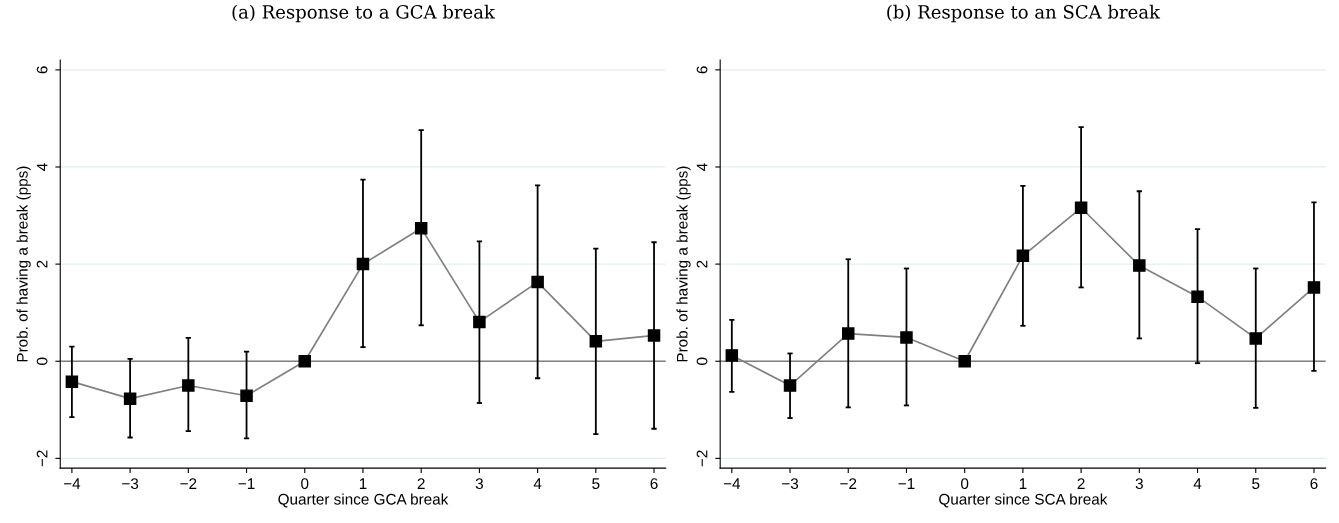 The height and width of the screenshot is (523, 1339). Describe the element at coordinates (1024, 13) in the screenshot. I see `chart-title: (b) Response to an SCA break` at that location.